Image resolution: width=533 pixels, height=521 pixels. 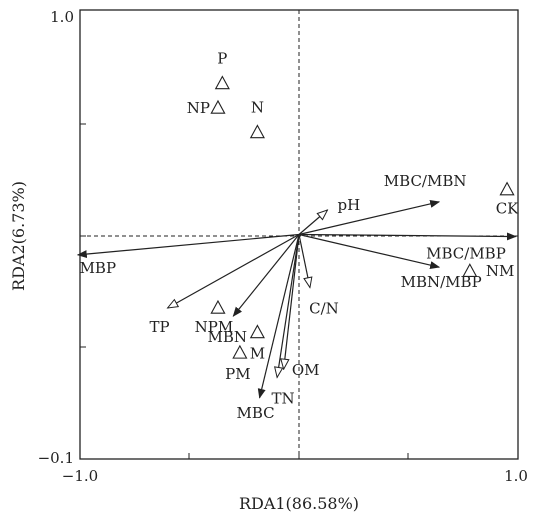 I want to click on vector-arrow-om, so click(x=292, y=302).